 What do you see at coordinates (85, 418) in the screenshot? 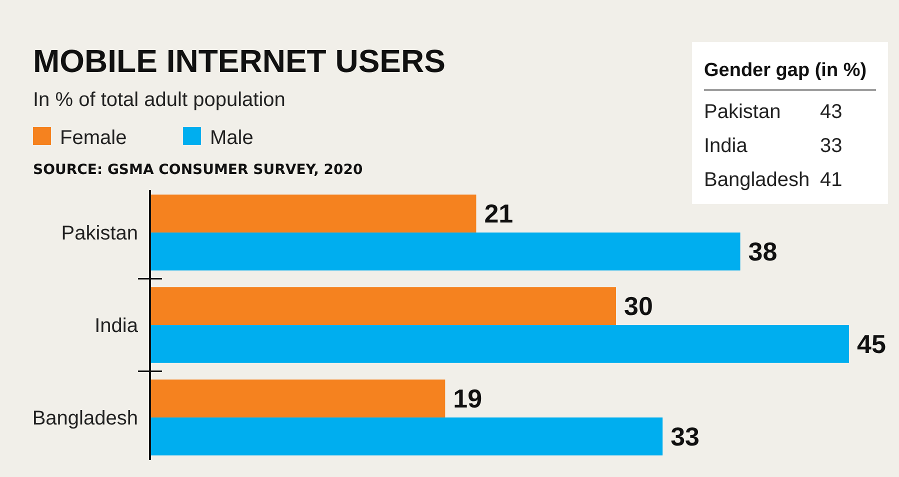
I see `y-tick-label: Bangladesh` at bounding box center [85, 418].